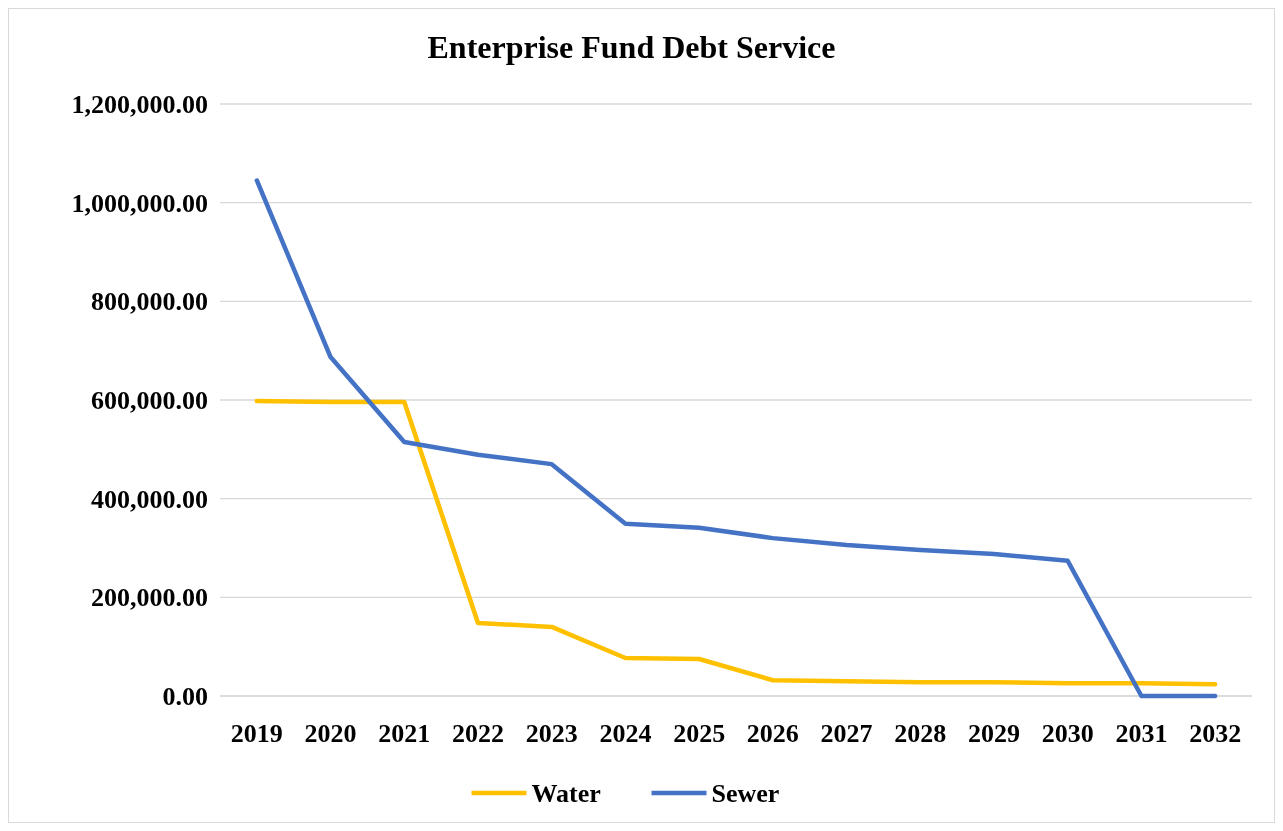 Image resolution: width=1283 pixels, height=831 pixels. I want to click on legend-label: Water, so click(566, 794).